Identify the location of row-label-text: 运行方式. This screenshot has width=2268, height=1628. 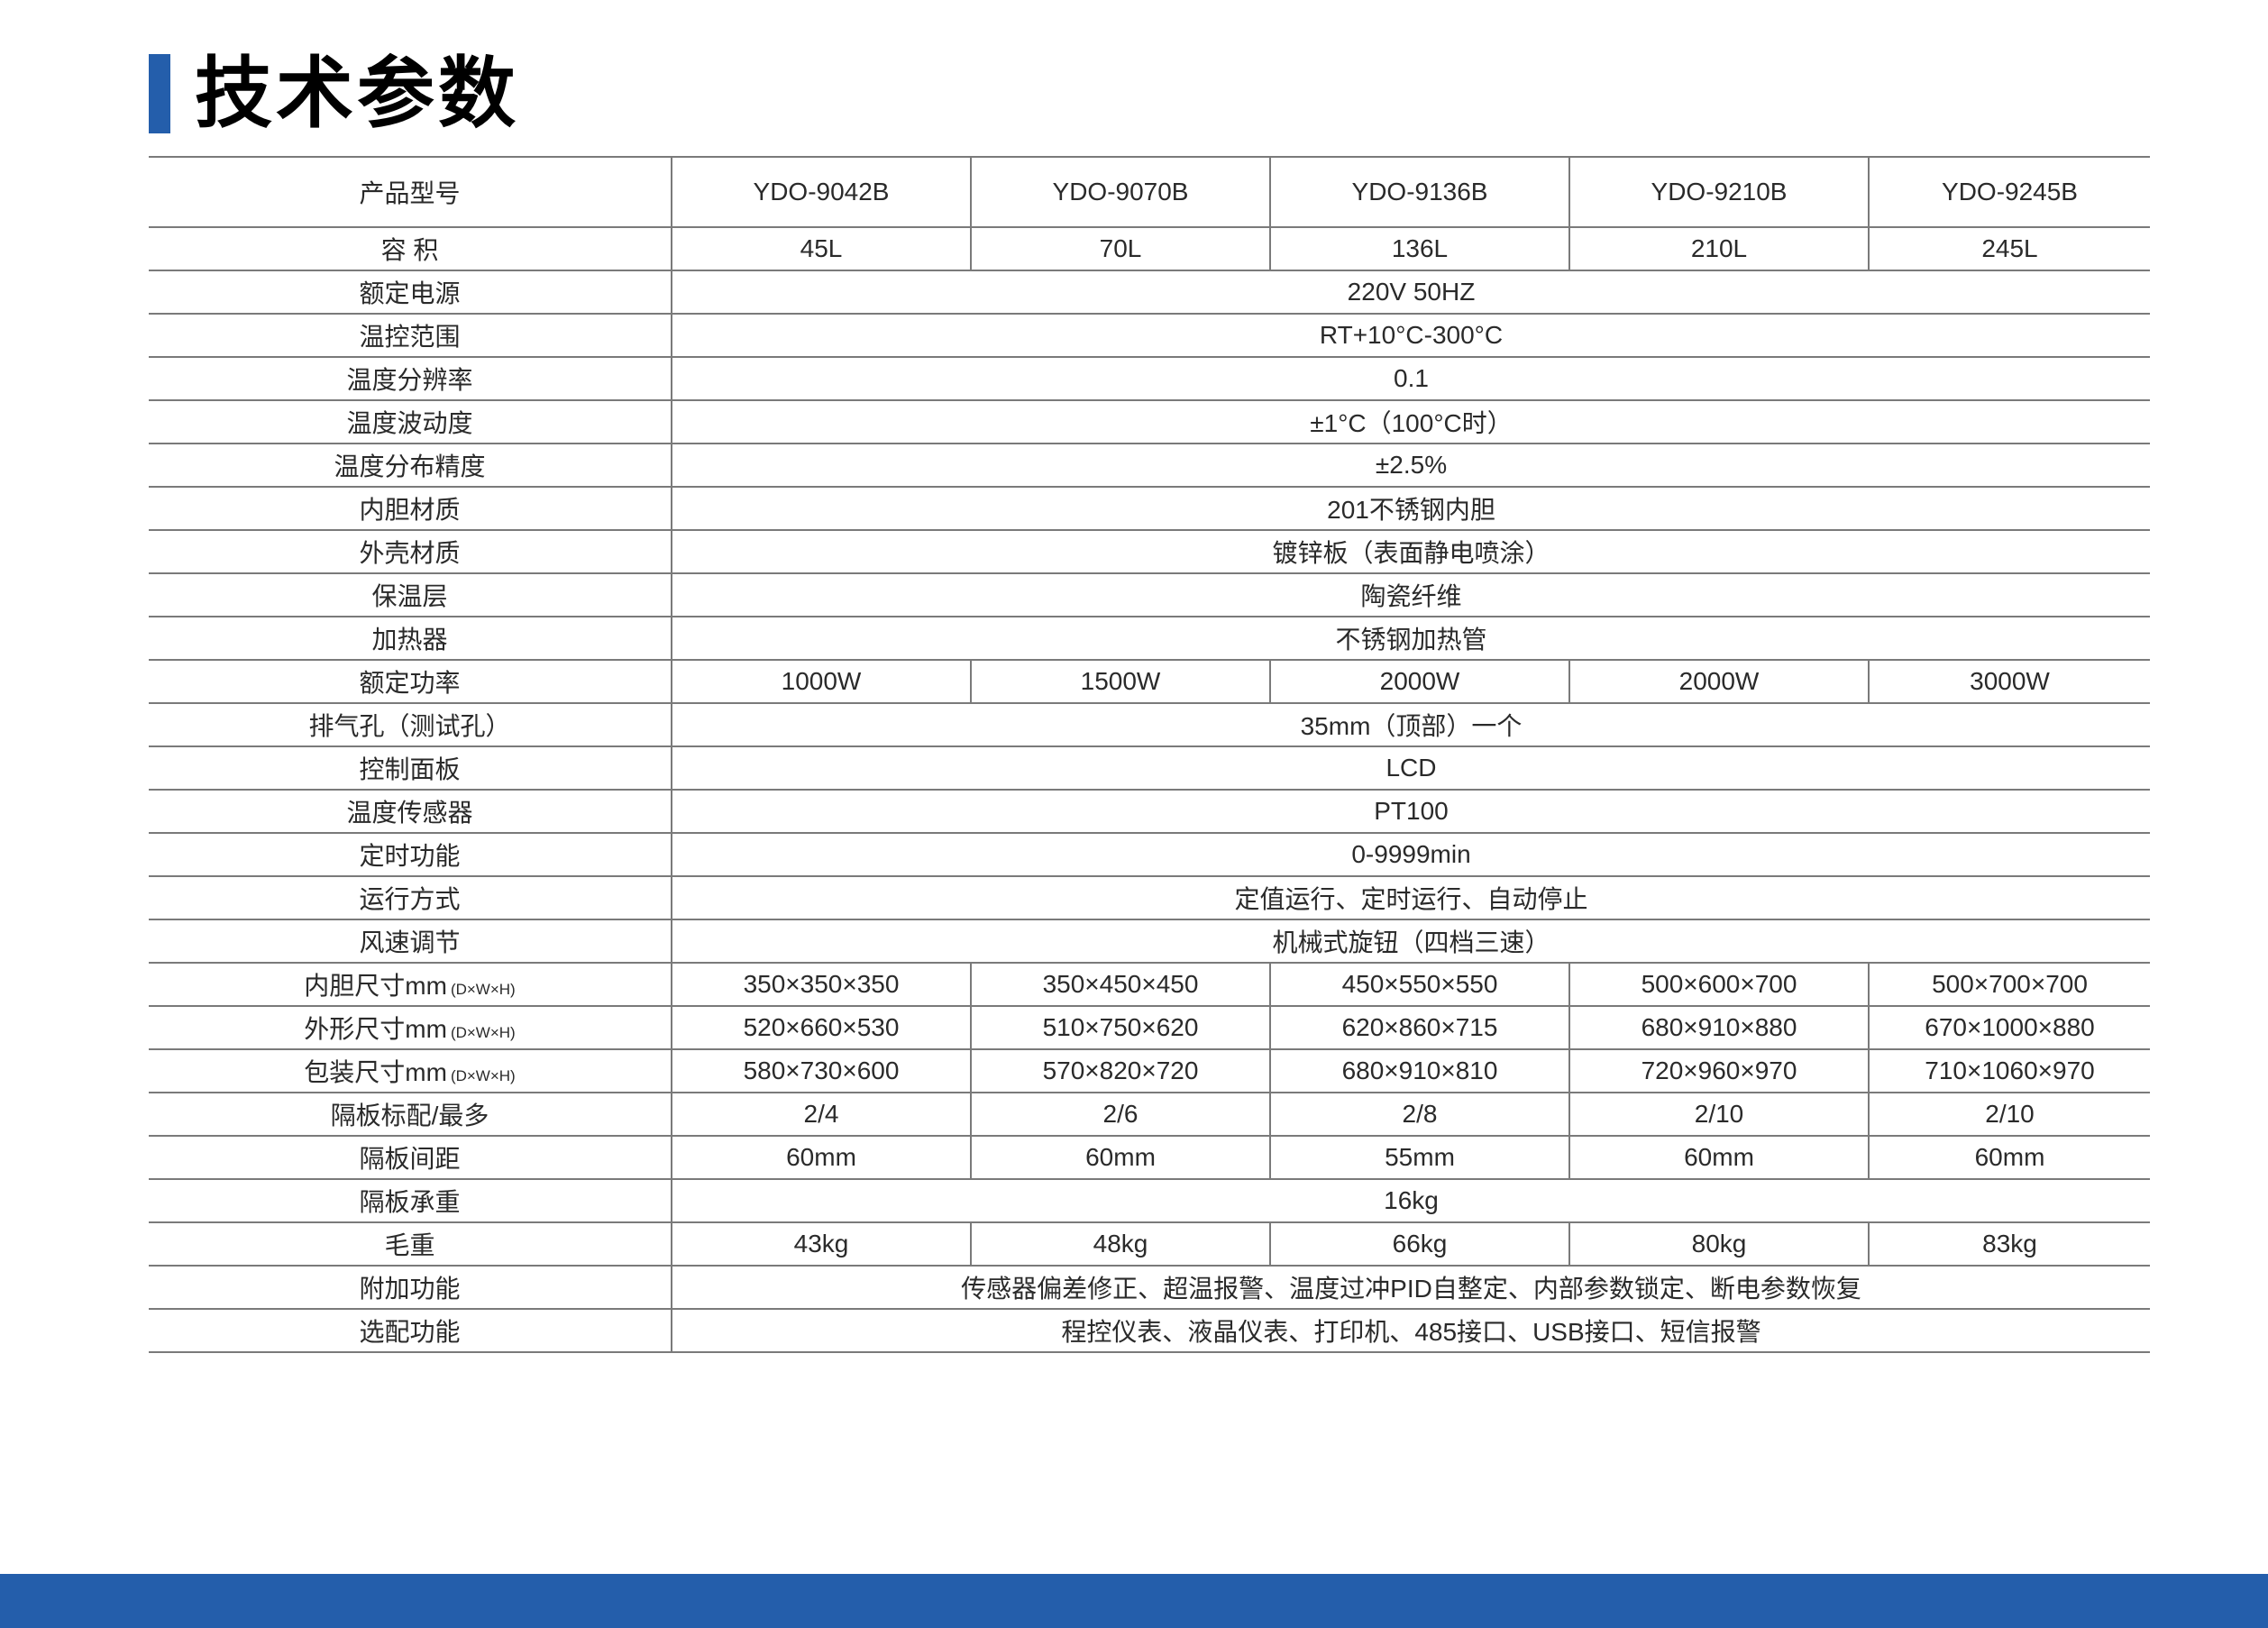
(410, 899).